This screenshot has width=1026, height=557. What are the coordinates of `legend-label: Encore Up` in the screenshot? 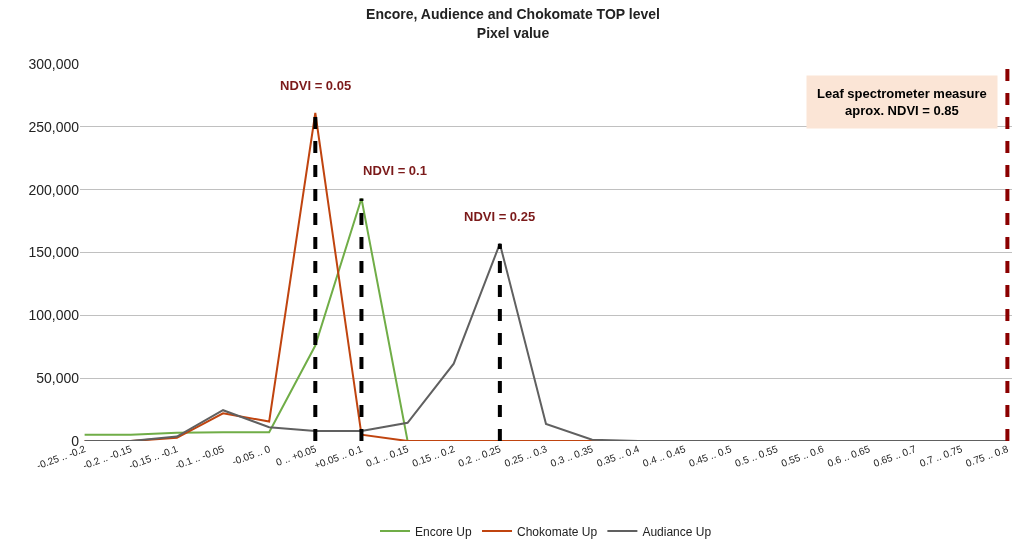 It's located at (444, 531).